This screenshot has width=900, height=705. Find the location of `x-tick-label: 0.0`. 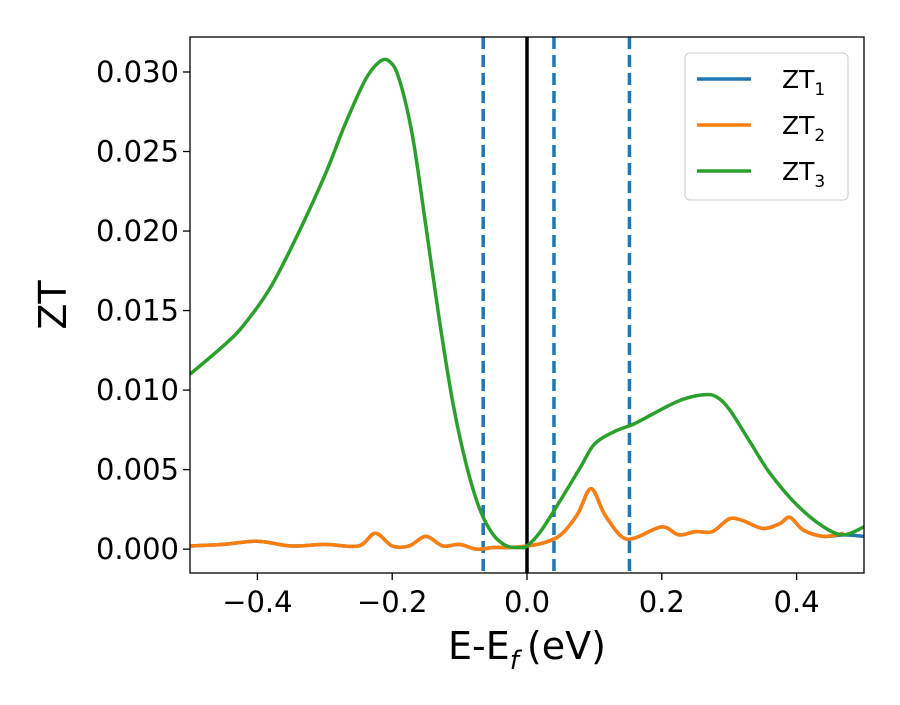

x-tick-label: 0.0 is located at coordinates (527, 602).